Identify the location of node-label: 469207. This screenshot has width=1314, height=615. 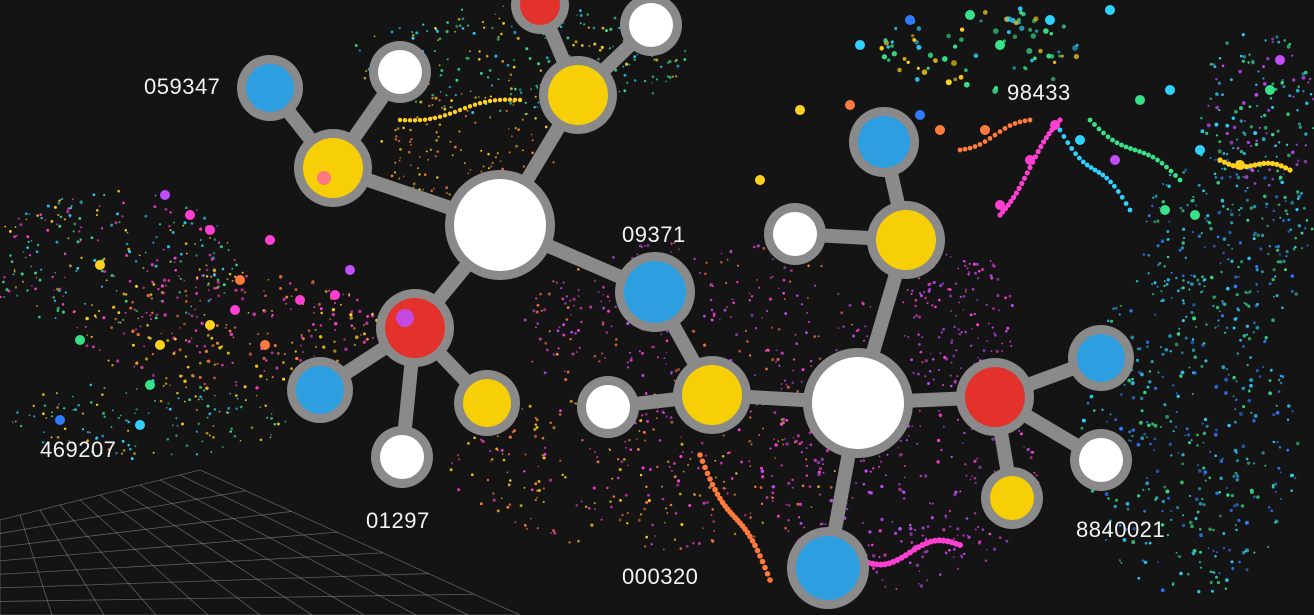
(78, 449).